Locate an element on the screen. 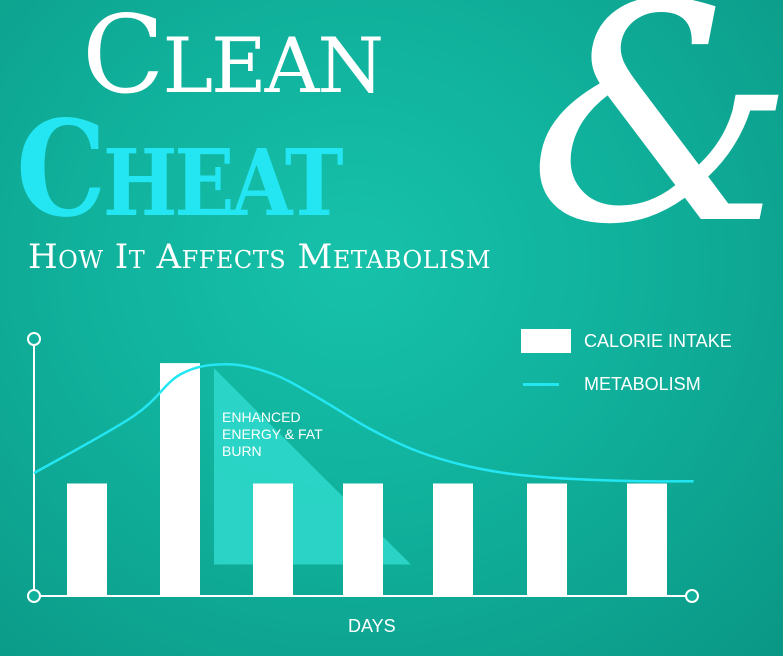 The width and height of the screenshot is (783, 656). subtitle: How It Affects Metabolism is located at coordinates (260, 257).